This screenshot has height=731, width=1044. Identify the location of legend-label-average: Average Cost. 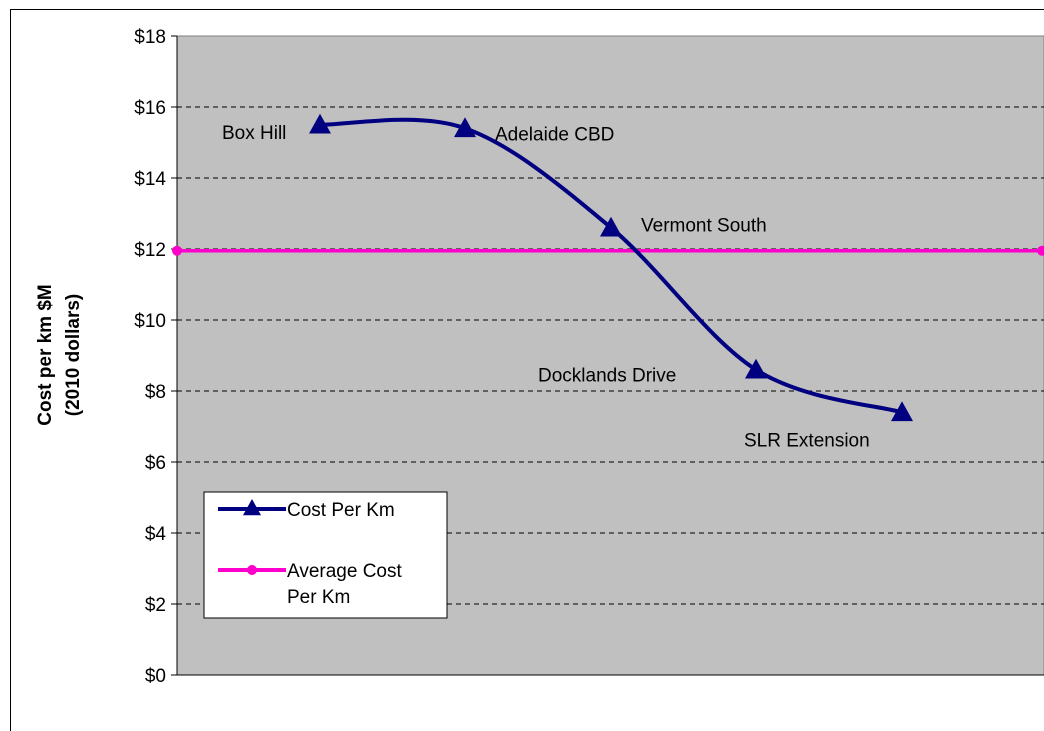
(344, 571).